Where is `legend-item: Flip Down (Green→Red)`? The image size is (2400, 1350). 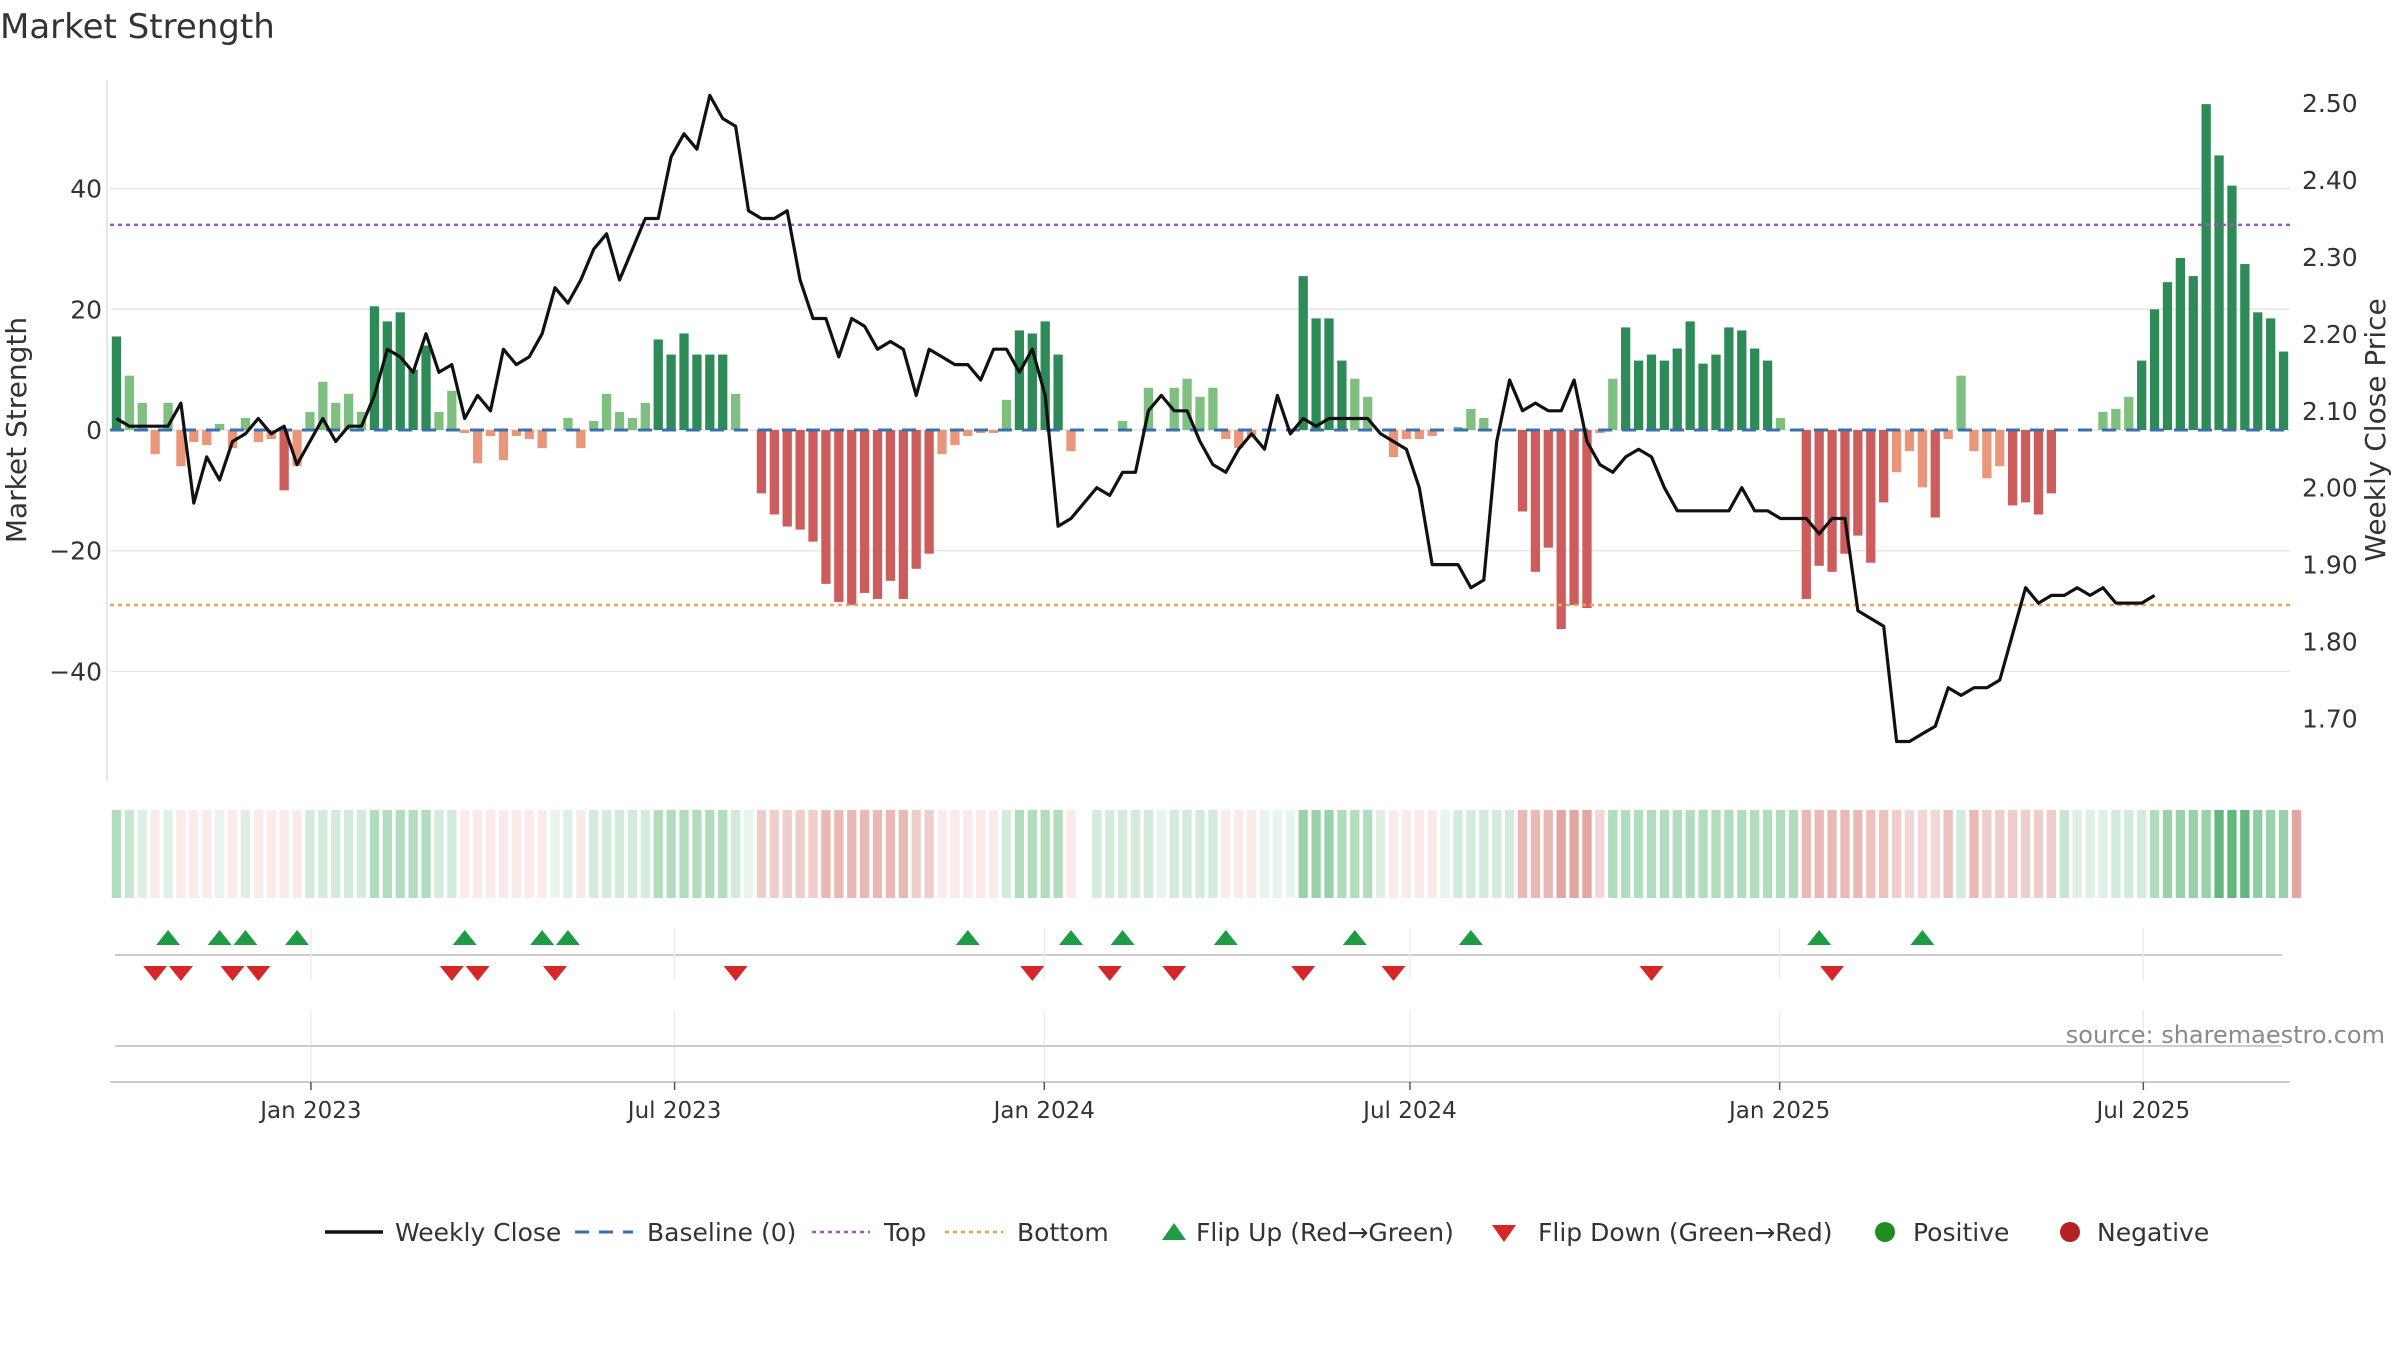 legend-item: Flip Down (Green→Red) is located at coordinates (1662, 1232).